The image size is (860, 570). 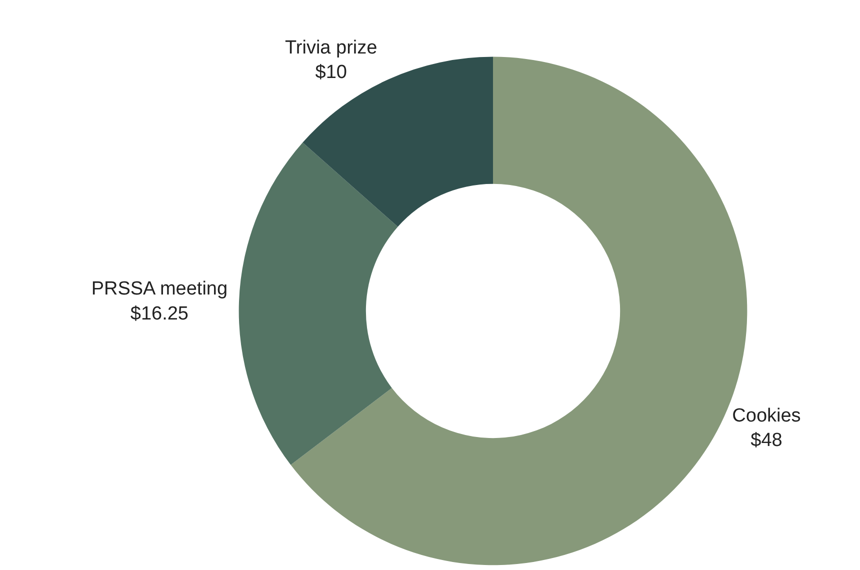 What do you see at coordinates (766, 416) in the screenshot?
I see `slice-label: Cookies` at bounding box center [766, 416].